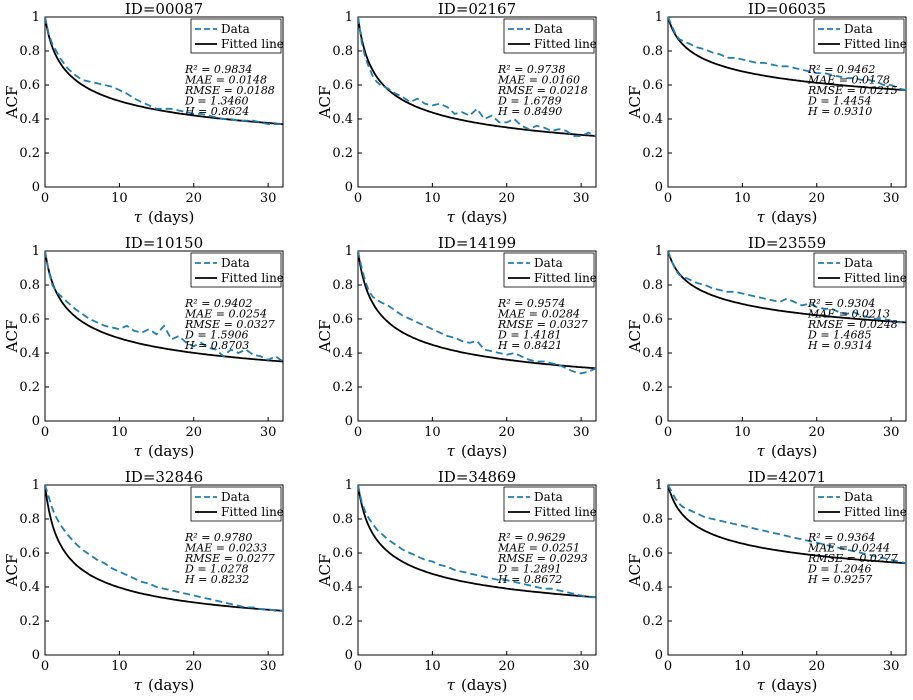 The image size is (913, 700). I want to click on stat-rmse: RMSE = 0.0248, so click(852, 324).